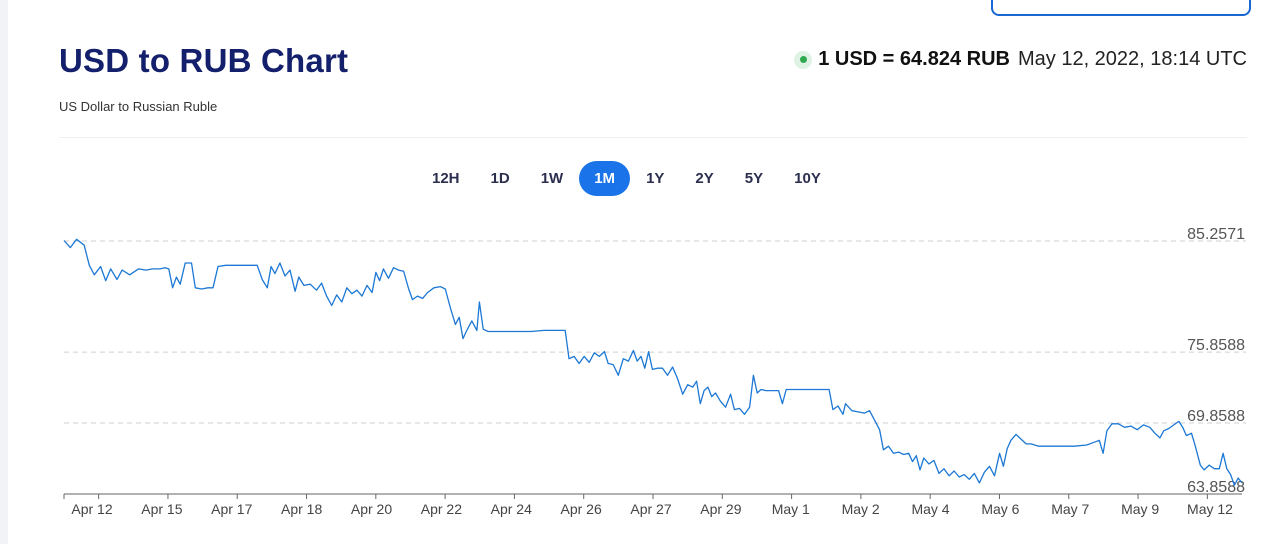  I want to click on y-tick-label: 75.8588, so click(1216, 345).